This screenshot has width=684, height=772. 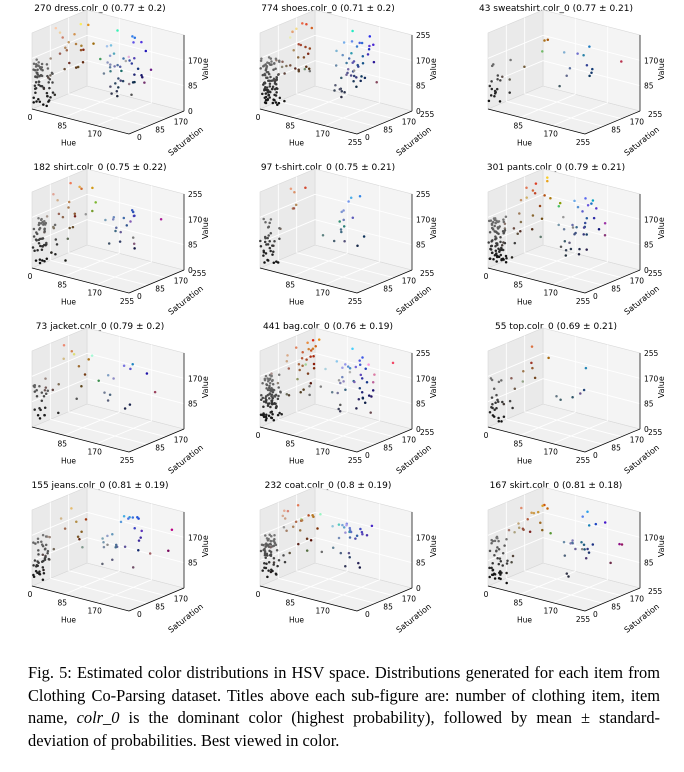 I want to click on z-tick-label: 255, so click(x=651, y=353).